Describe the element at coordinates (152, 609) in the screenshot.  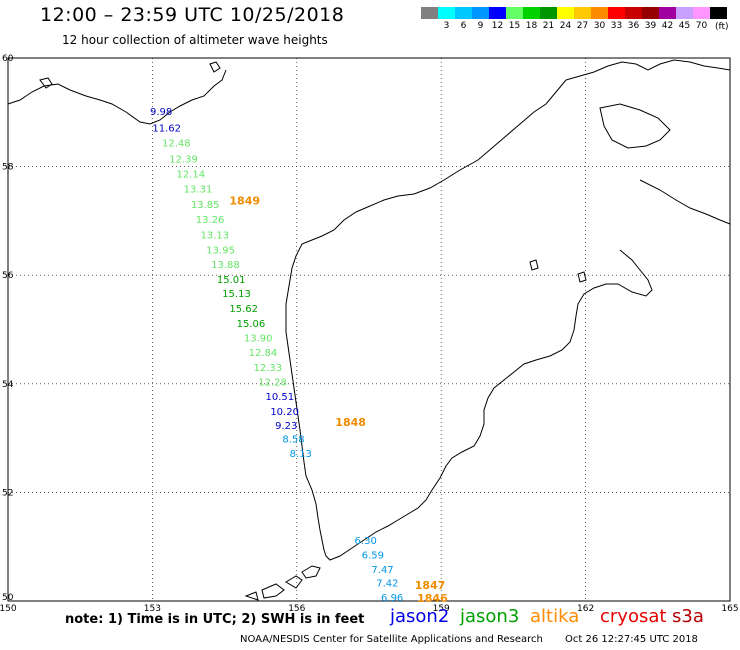
I see `lon-tick-label: 153` at that location.